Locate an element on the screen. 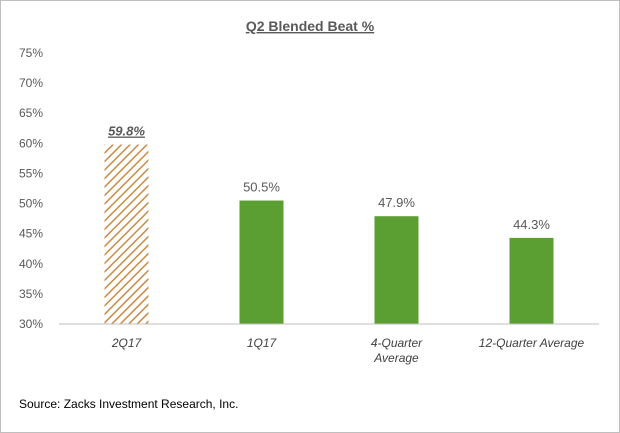 This screenshot has height=433, width=620. y-tick-label: 70% is located at coordinates (31, 83).